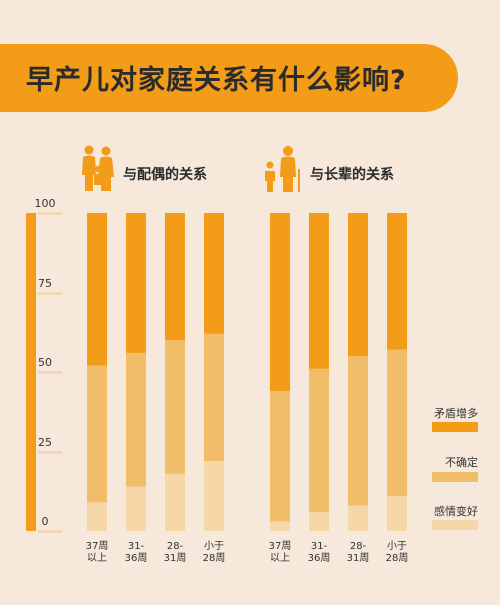 Image resolution: width=500 pixels, height=605 pixels. I want to click on y-tick-label: 75, so click(45, 283).